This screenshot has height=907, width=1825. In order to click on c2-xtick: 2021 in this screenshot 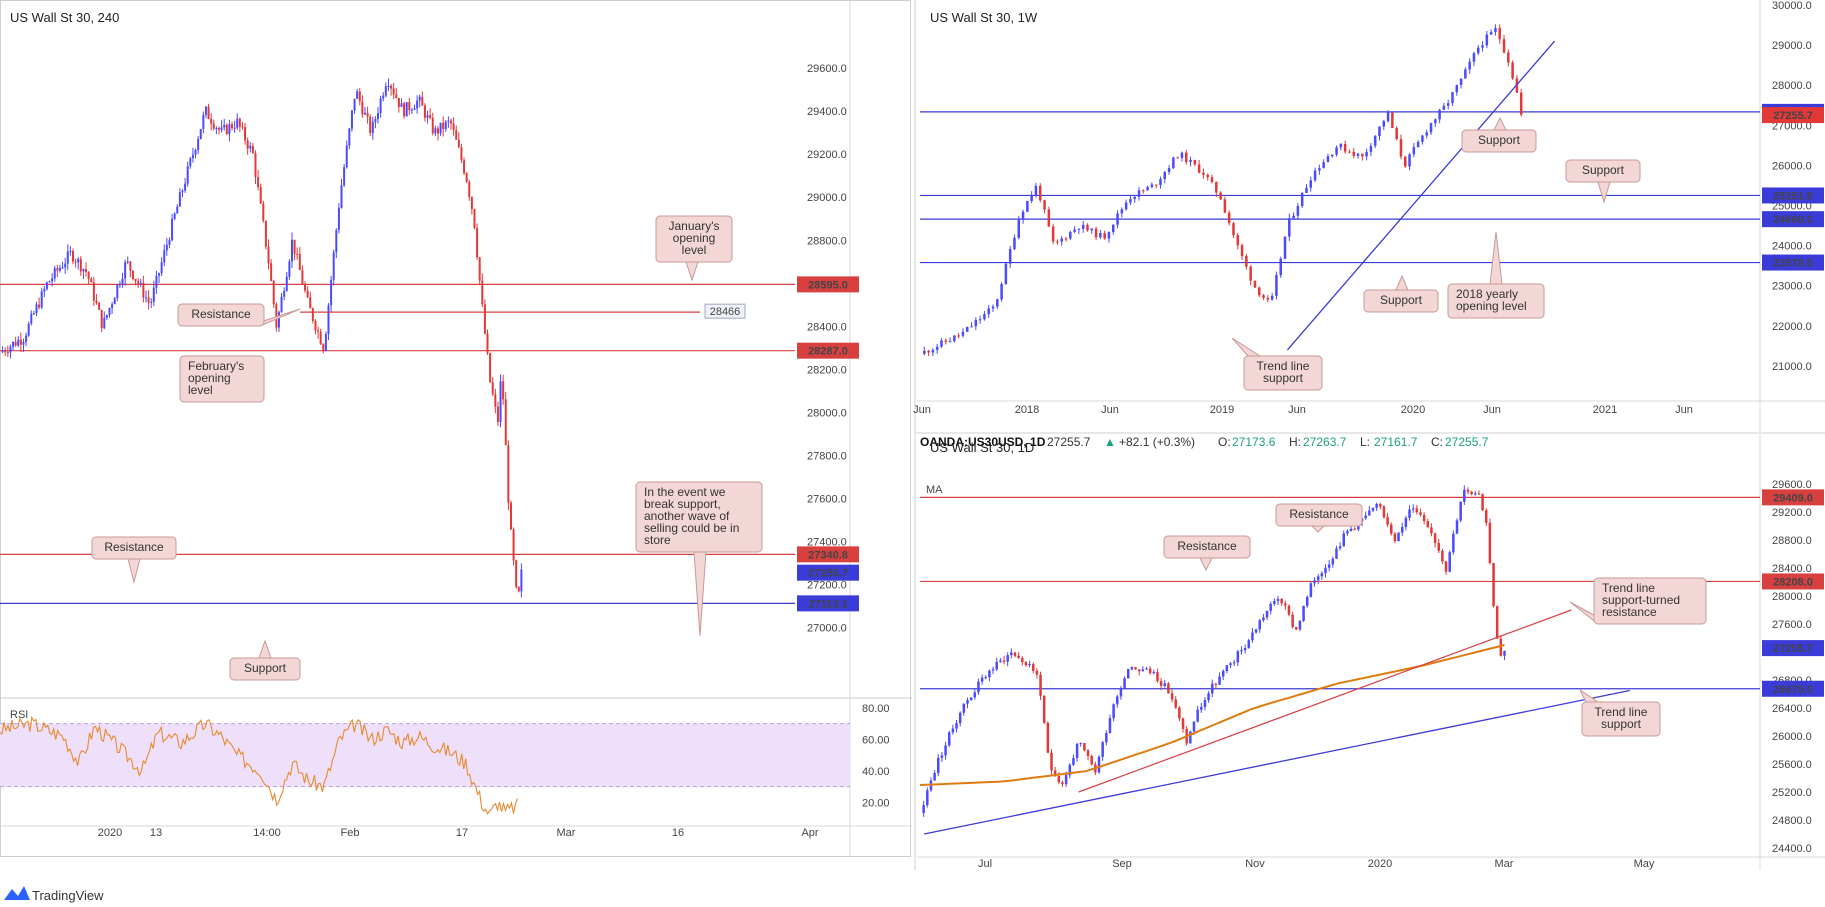, I will do `click(1605, 410)`.